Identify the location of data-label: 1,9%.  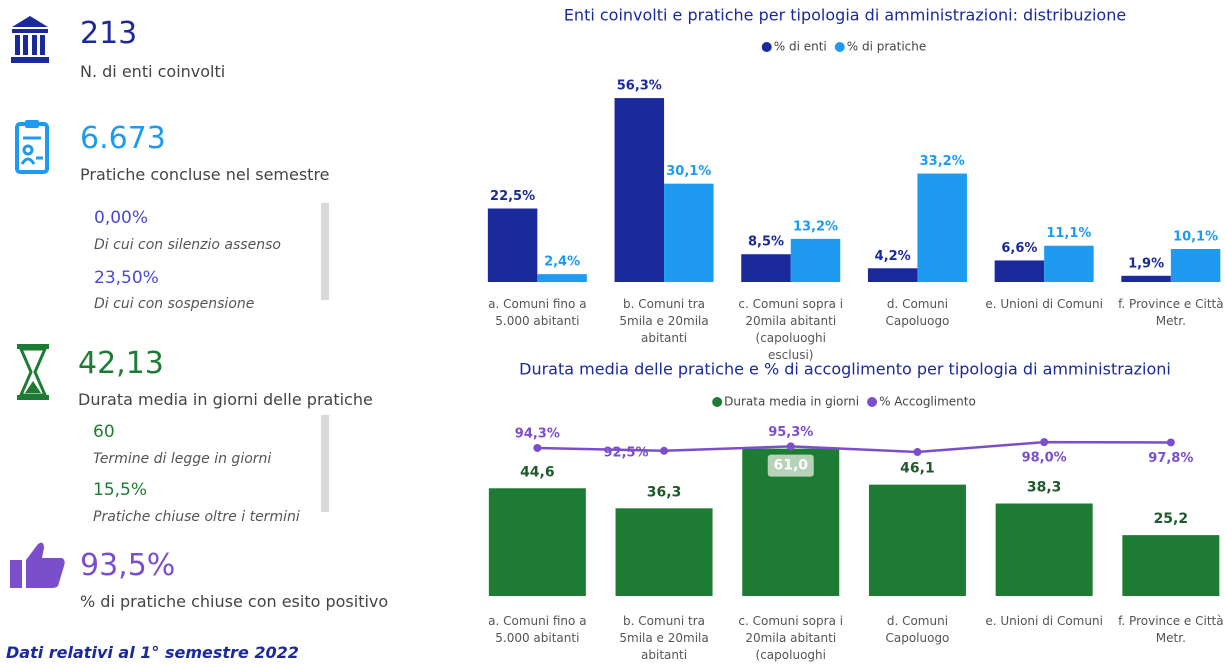
(1146, 263).